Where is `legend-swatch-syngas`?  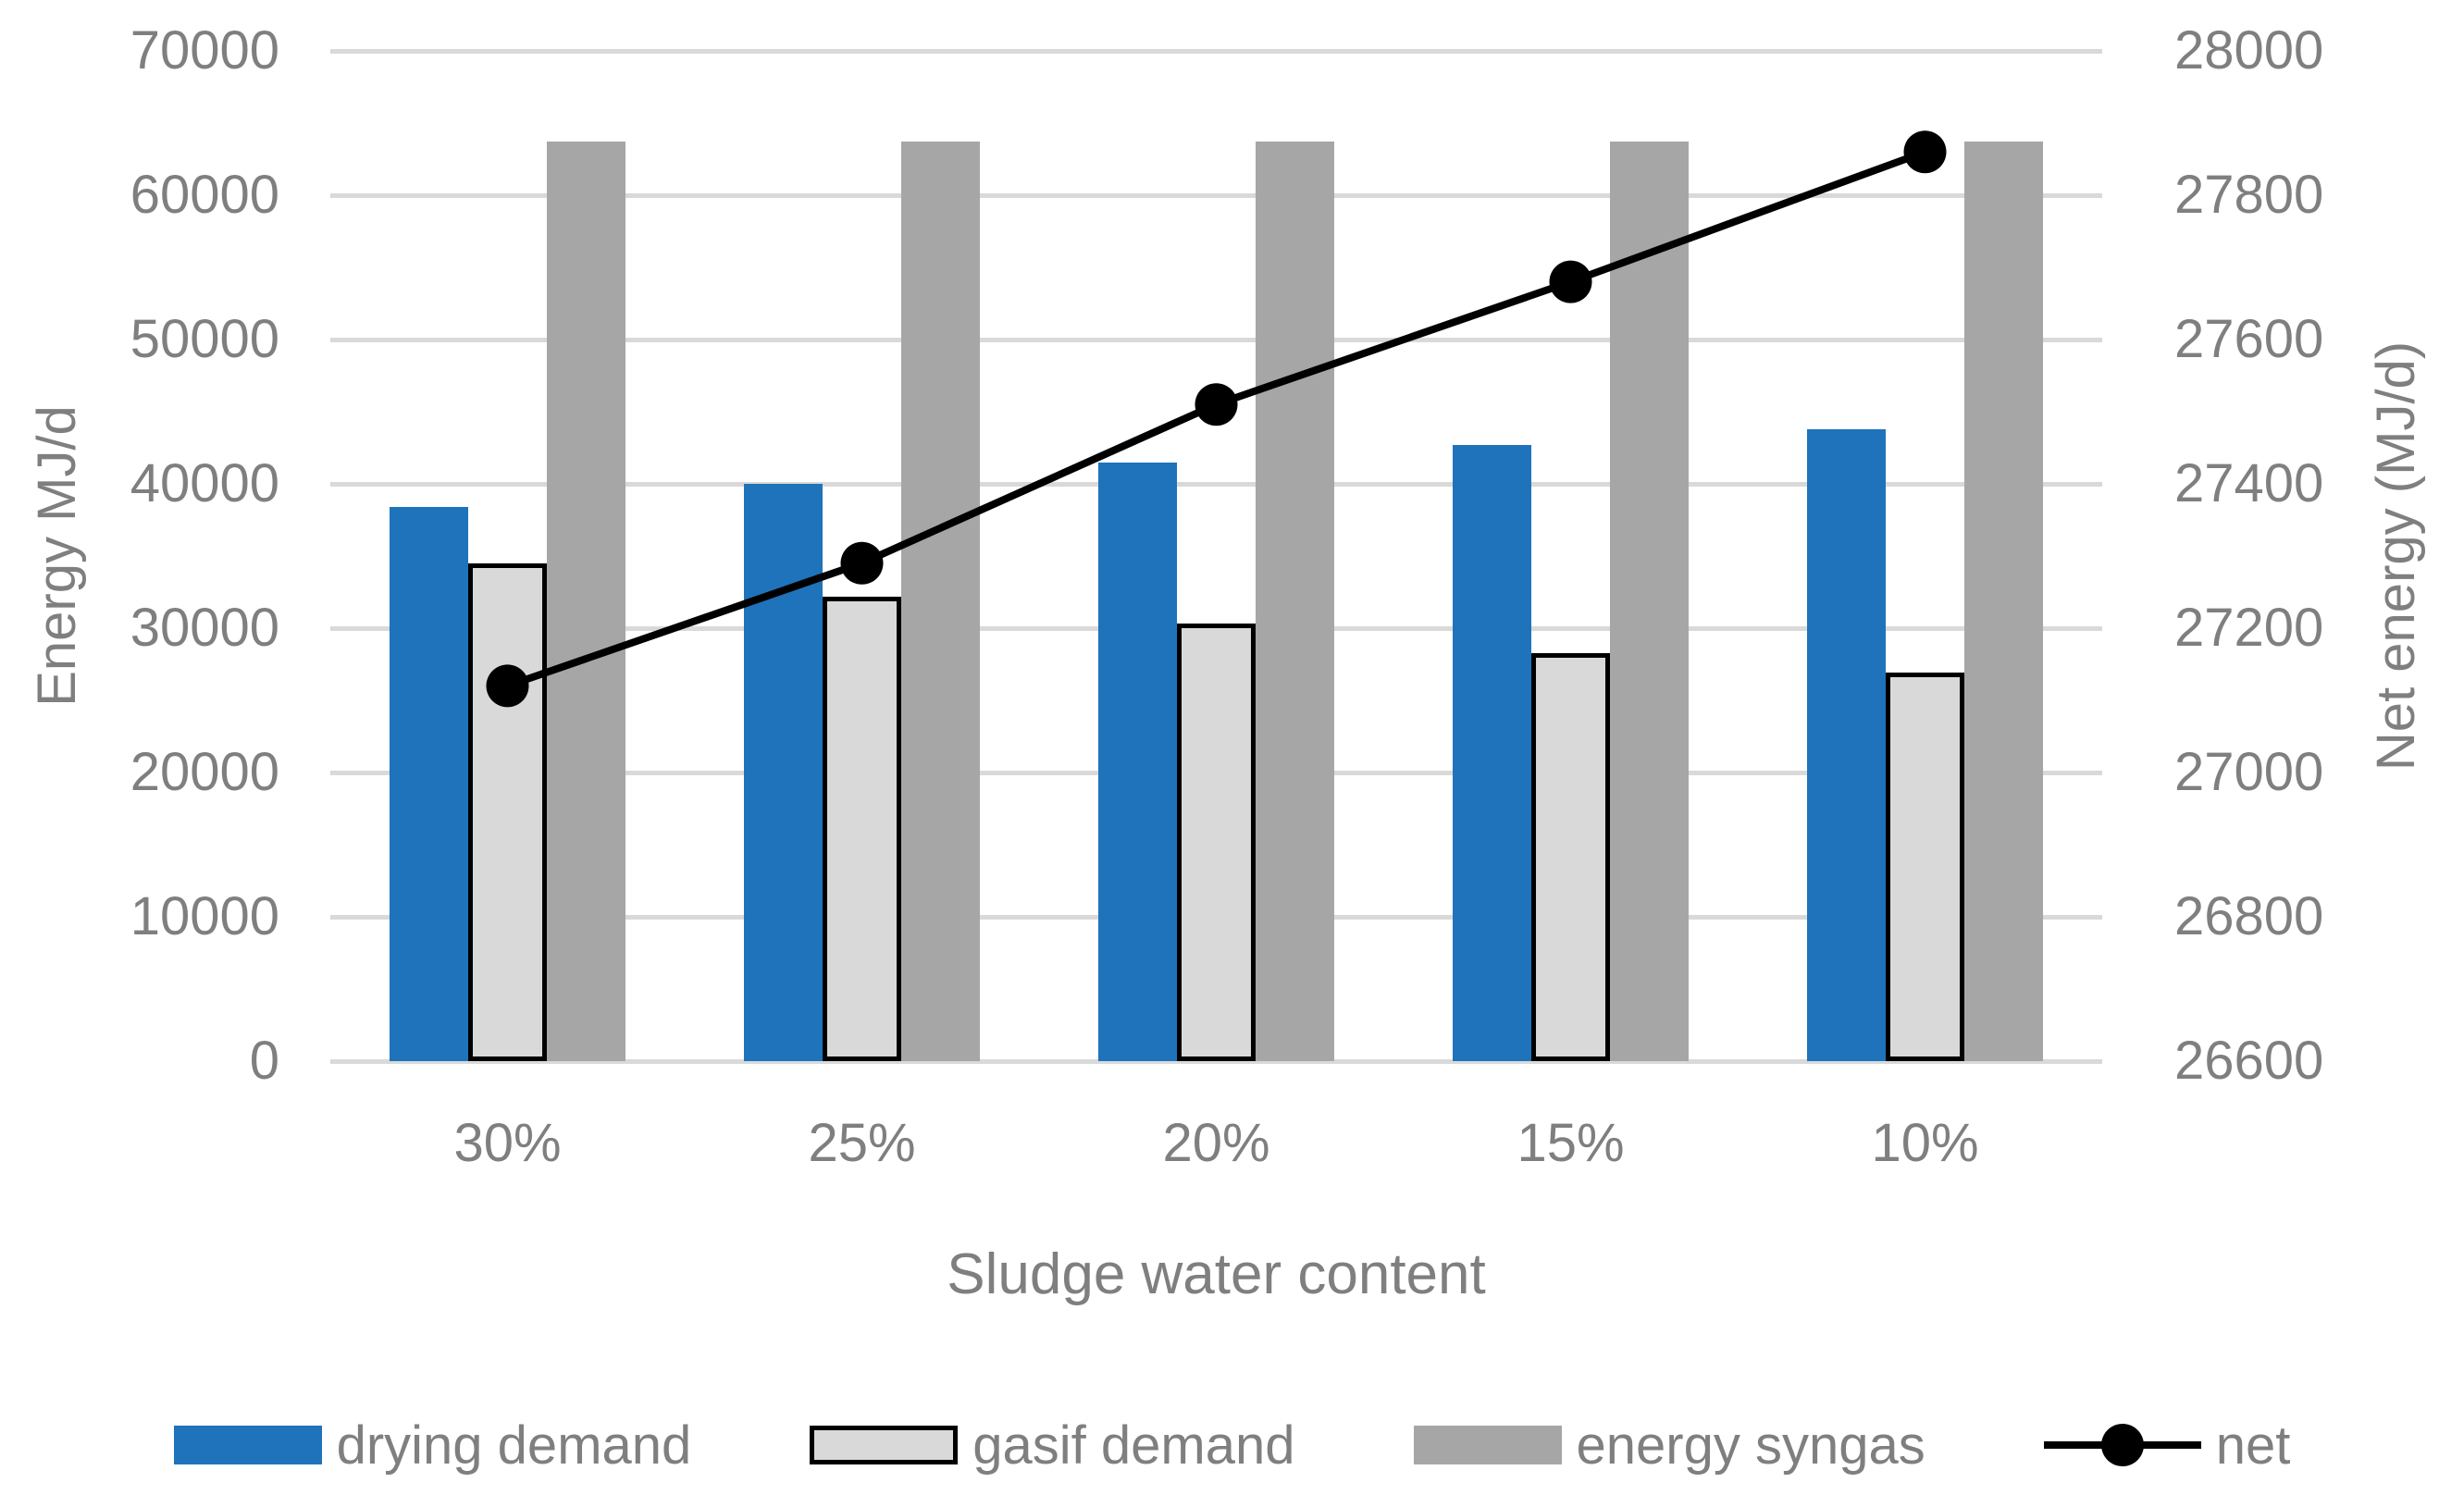 legend-swatch-syngas is located at coordinates (1488, 1445).